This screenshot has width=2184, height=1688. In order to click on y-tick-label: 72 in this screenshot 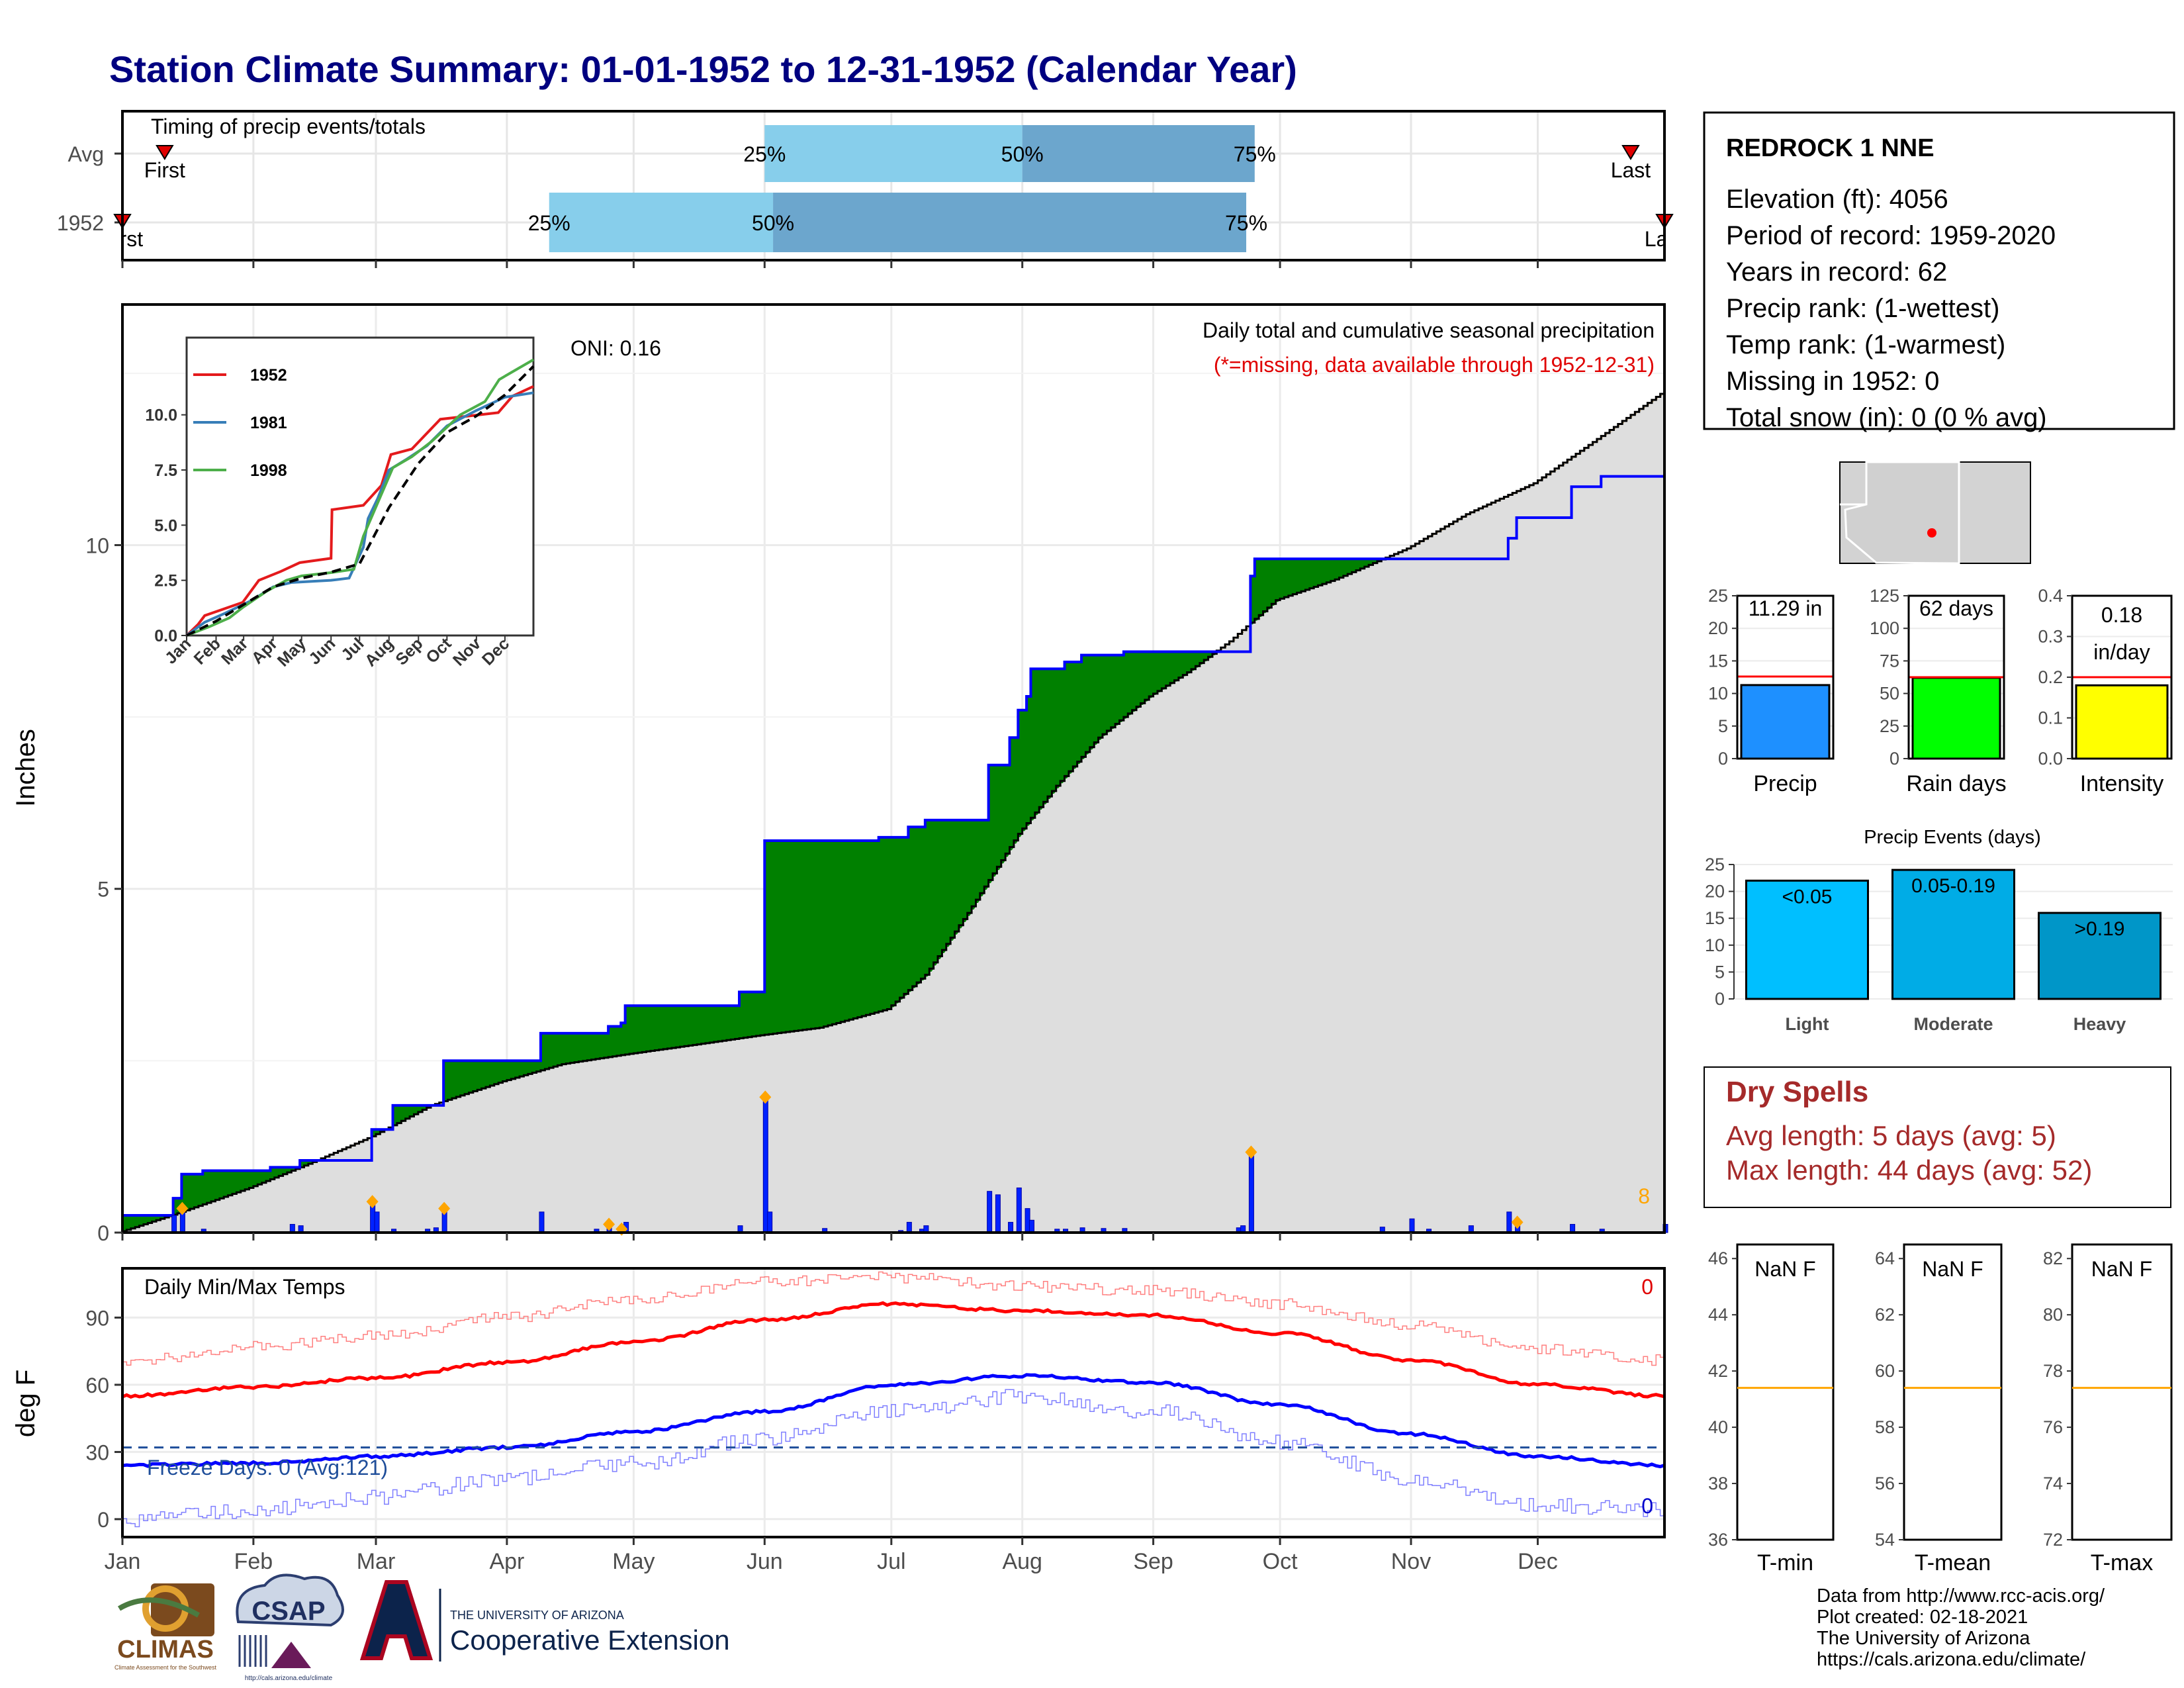, I will do `click(2053, 1540)`.